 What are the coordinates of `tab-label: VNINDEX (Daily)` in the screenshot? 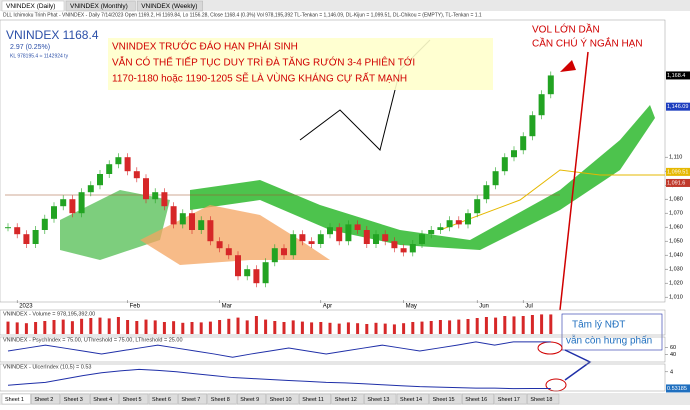 It's located at (30, 6).